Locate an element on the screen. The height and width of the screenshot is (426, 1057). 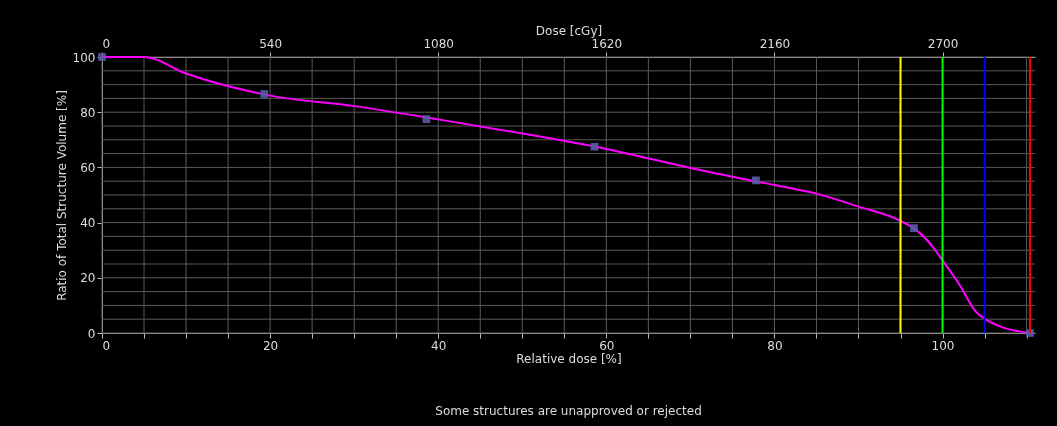
x-tick-label: 80 is located at coordinates (775, 345).